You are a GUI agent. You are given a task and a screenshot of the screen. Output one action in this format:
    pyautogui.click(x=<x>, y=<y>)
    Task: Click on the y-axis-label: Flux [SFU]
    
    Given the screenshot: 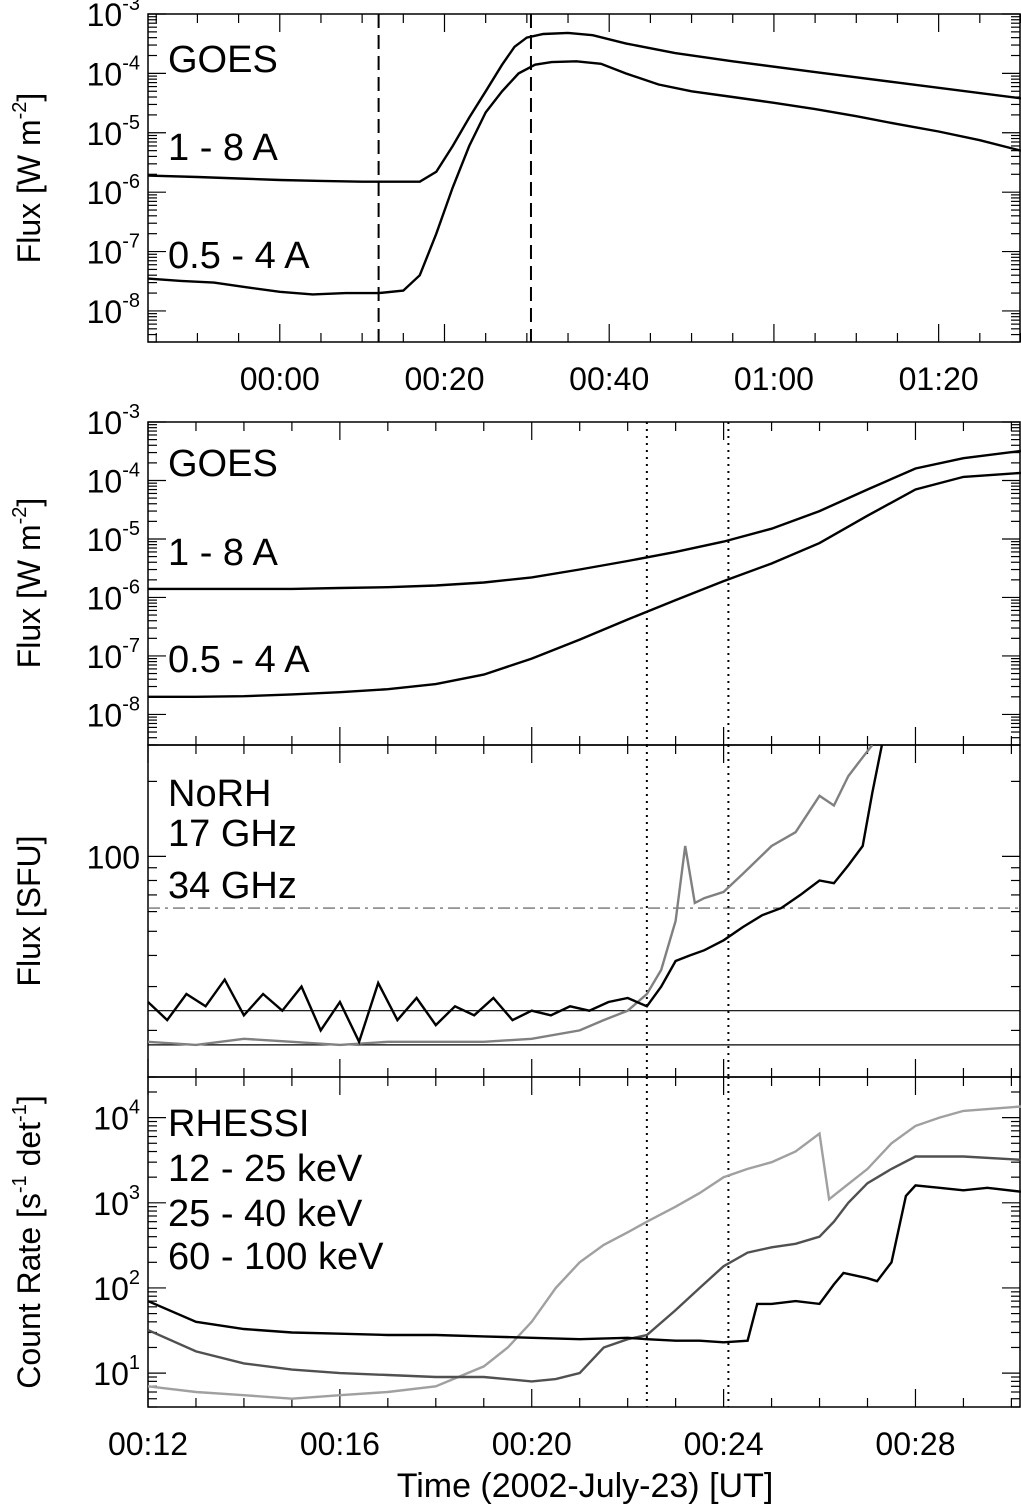 What is the action you would take?
    pyautogui.click(x=29, y=910)
    